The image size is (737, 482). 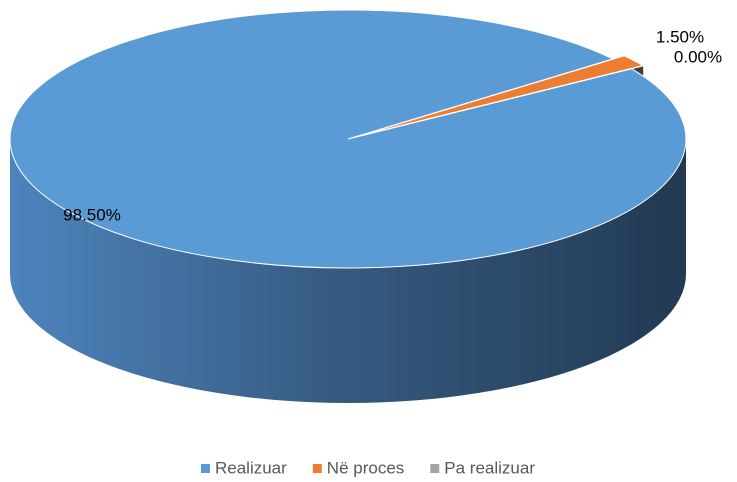 I want to click on pie-slice, so click(x=501, y=101).